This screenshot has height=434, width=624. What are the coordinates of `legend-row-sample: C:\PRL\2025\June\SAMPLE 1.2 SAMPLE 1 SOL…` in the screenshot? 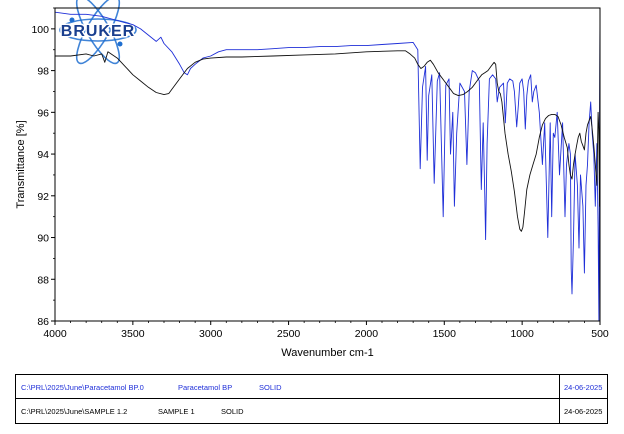 It's located at (311, 411).